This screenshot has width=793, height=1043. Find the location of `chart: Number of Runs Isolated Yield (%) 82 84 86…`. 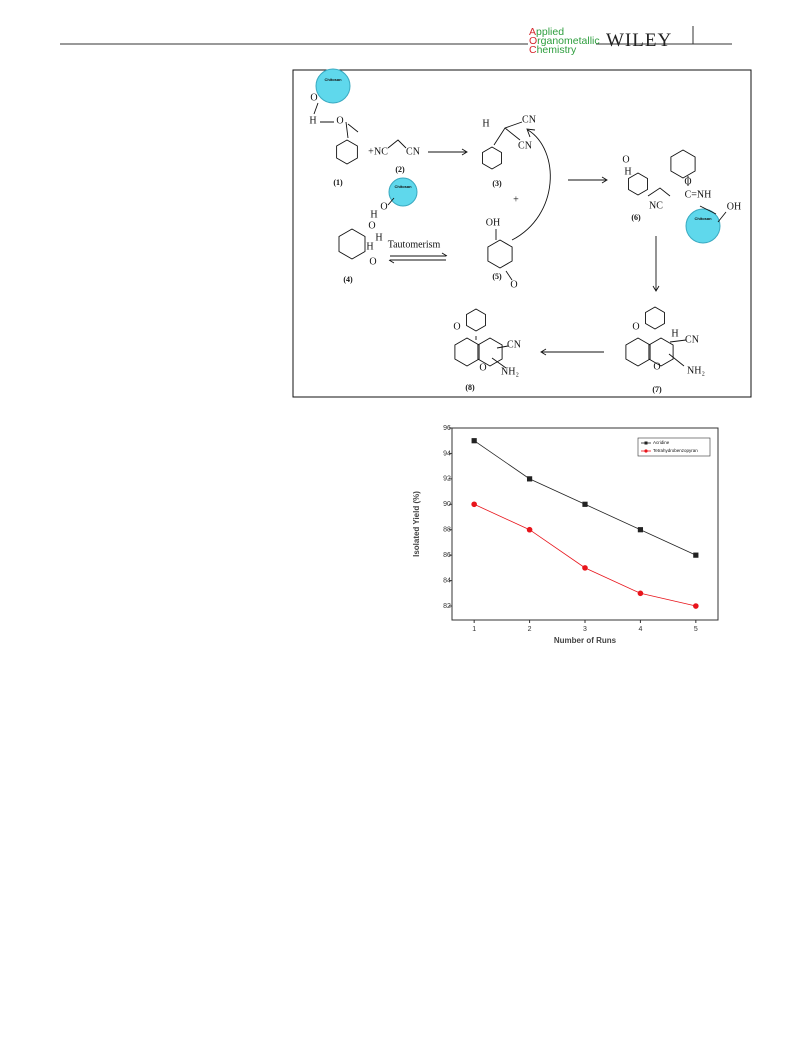

chart: Number of Runs Isolated Yield (%) 82 84 86… is located at coordinates (565, 535).